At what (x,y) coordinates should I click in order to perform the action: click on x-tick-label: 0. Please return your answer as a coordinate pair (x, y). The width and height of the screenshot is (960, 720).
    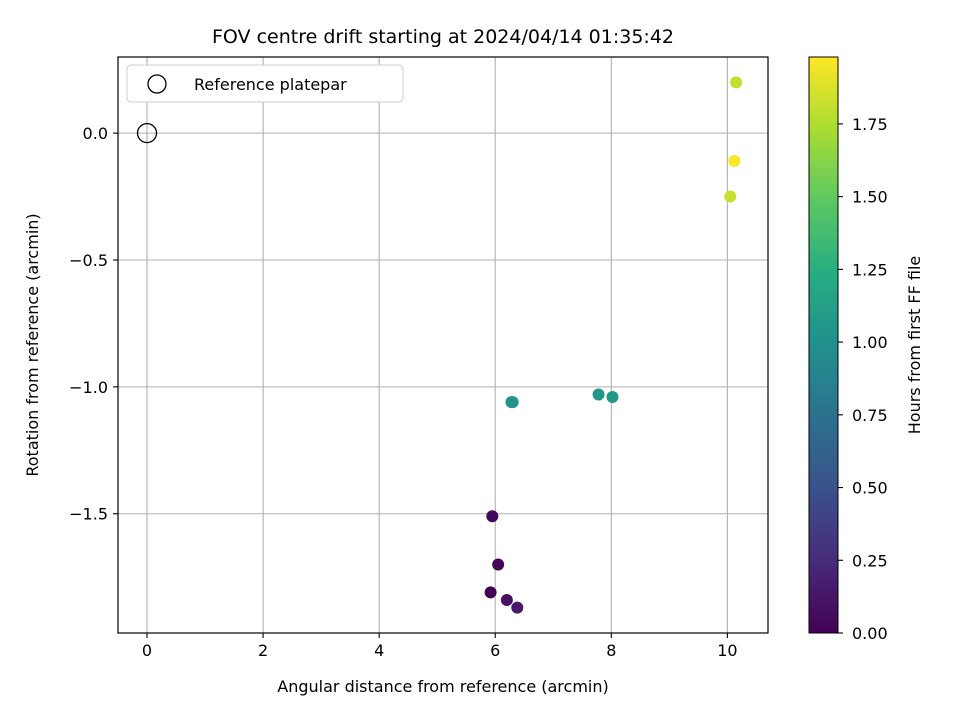
    Looking at the image, I should click on (147, 650).